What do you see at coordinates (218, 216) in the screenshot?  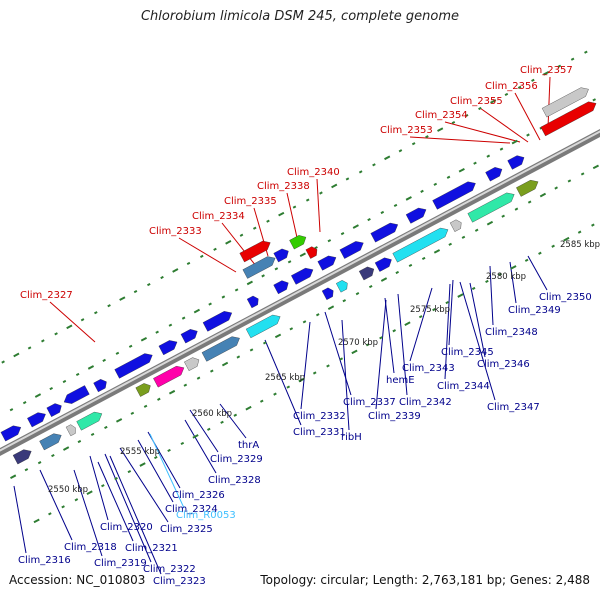 I see `gene-label: Clim_2334` at bounding box center [218, 216].